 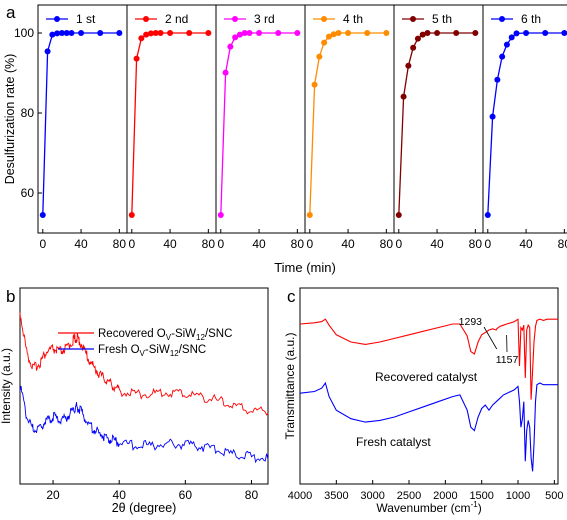 I want to click on xrd-pattern-fresh, so click(x=144, y=424).